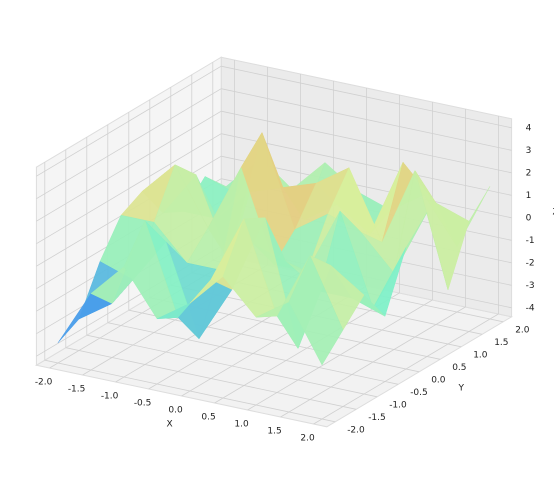  I want to click on x-tick-label: 2.0, so click(307, 439).